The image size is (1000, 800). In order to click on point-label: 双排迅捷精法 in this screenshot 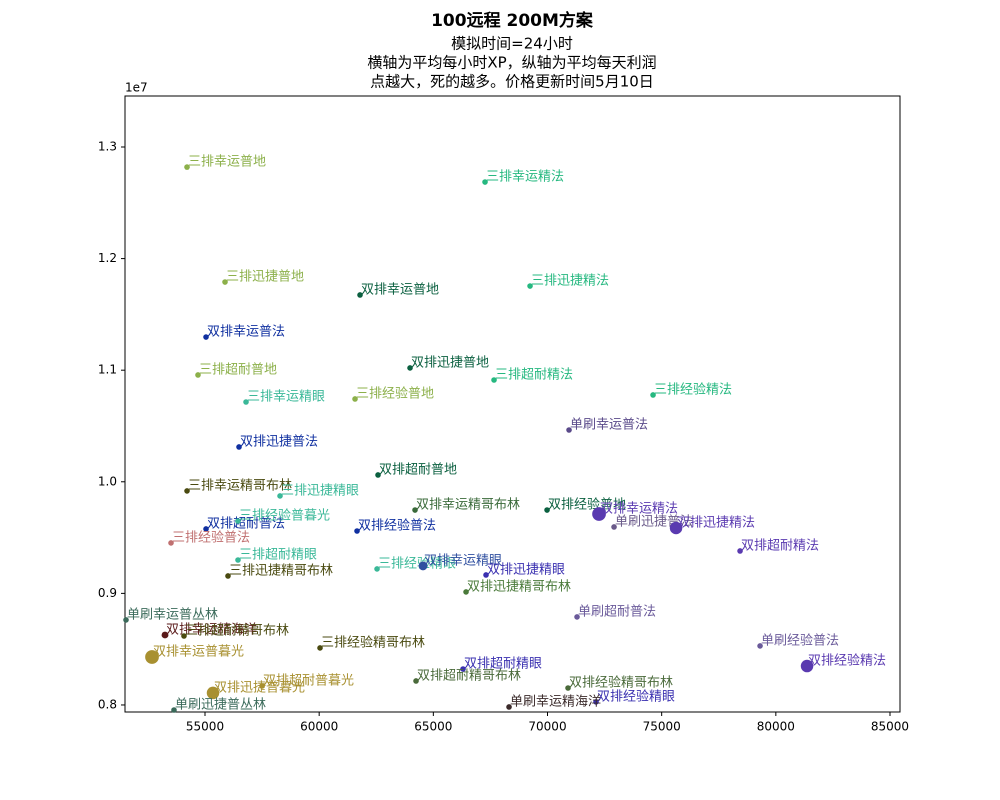, I will do `click(716, 522)`.